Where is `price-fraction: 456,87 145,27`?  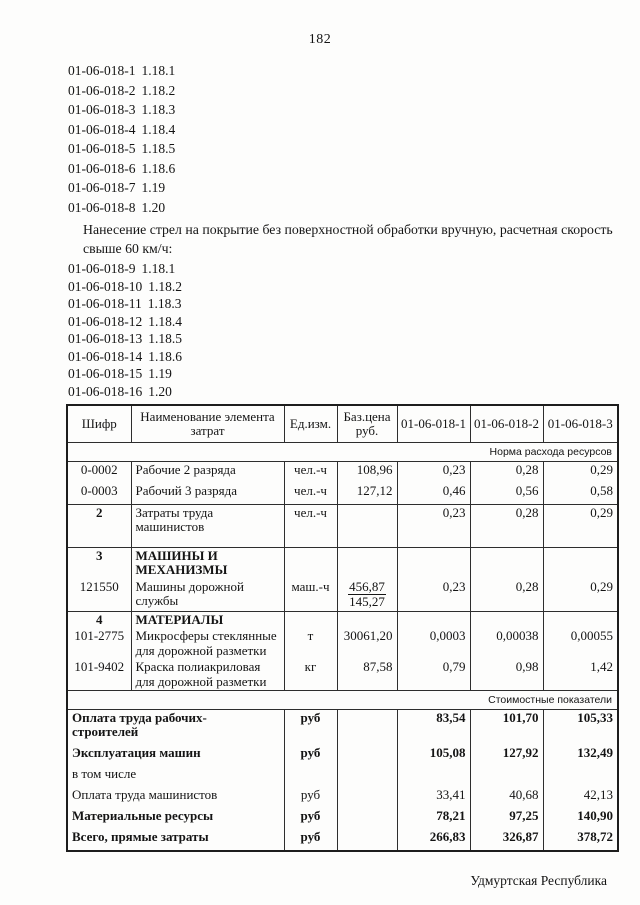
price-fraction: 456,87 145,27 is located at coordinates (367, 594).